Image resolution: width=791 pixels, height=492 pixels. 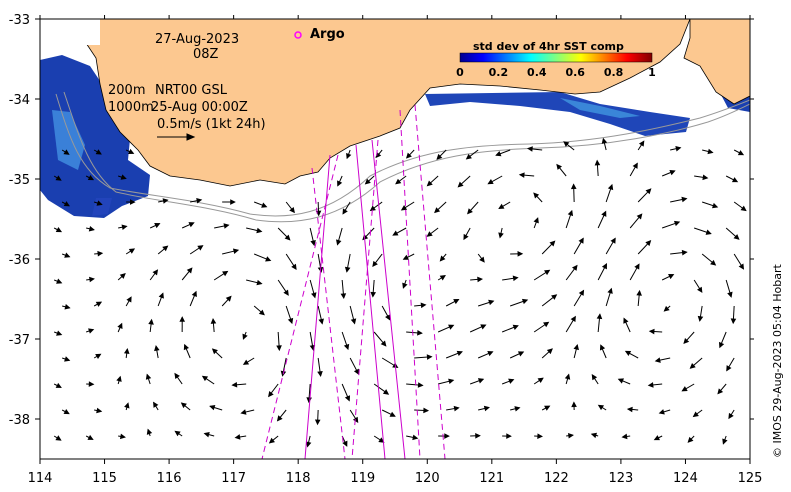 What do you see at coordinates (499, 72) in the screenshot?
I see `colorbar-tick-label: 0.2` at bounding box center [499, 72].